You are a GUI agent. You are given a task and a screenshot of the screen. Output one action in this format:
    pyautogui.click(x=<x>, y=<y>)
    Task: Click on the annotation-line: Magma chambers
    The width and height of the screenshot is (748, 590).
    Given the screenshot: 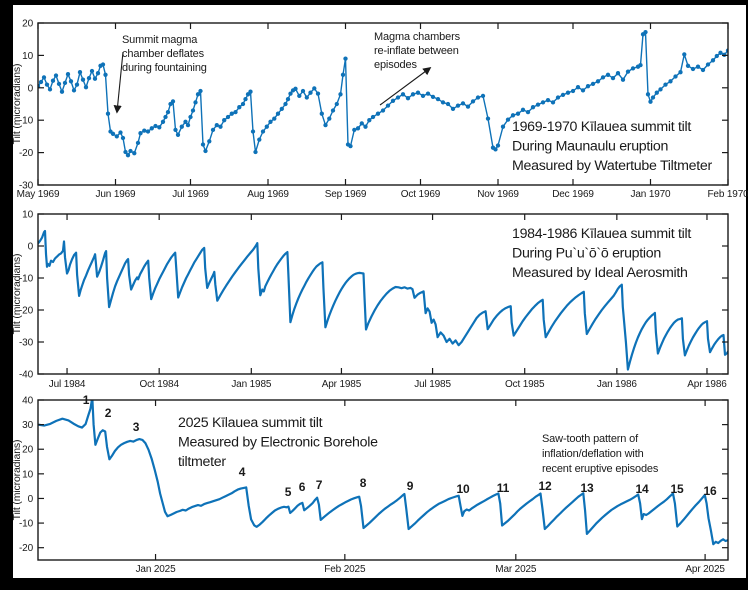 What is the action you would take?
    pyautogui.click(x=417, y=37)
    